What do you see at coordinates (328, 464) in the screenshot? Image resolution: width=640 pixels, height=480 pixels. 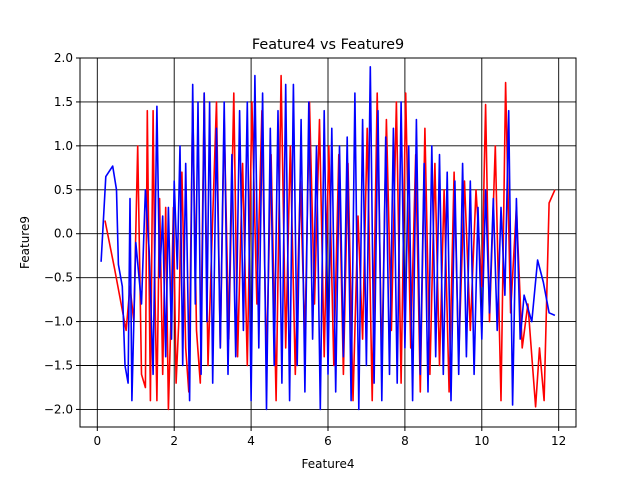 I see `x-axis-label: Feature4` at bounding box center [328, 464].